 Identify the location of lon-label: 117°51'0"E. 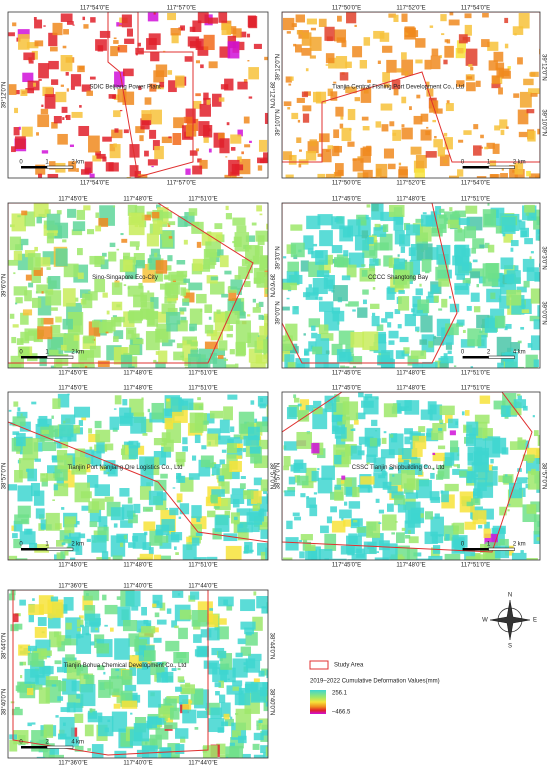
(475, 200).